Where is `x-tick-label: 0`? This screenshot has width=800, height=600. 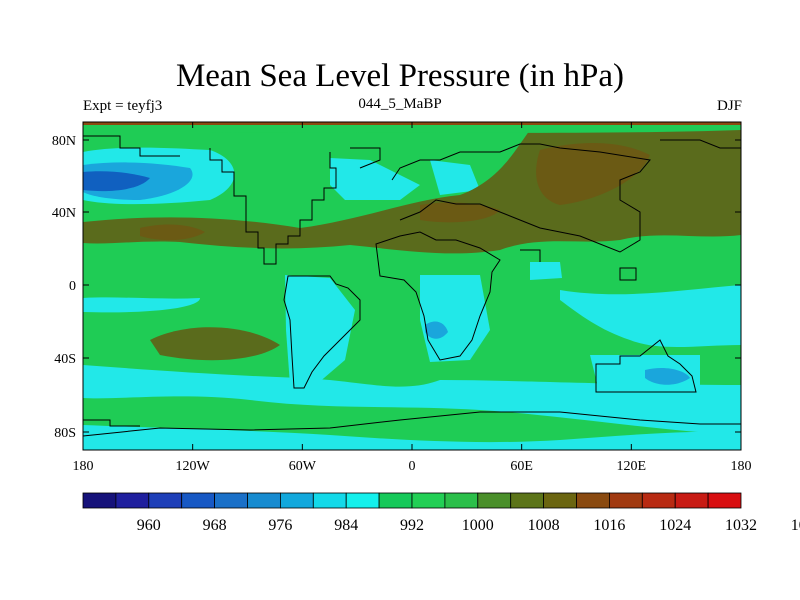 x-tick-label: 0 is located at coordinates (412, 466).